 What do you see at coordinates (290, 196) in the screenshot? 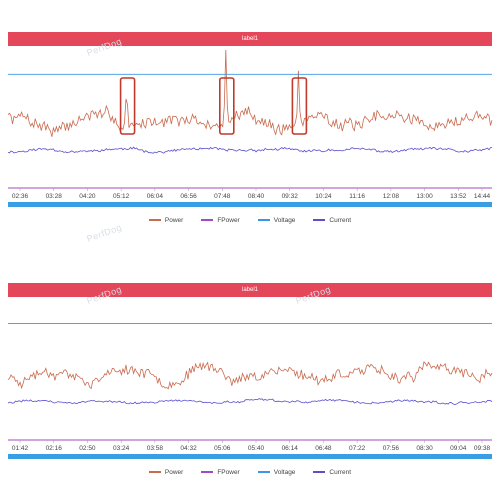
I see `x-tick-label: 09:32` at bounding box center [290, 196].